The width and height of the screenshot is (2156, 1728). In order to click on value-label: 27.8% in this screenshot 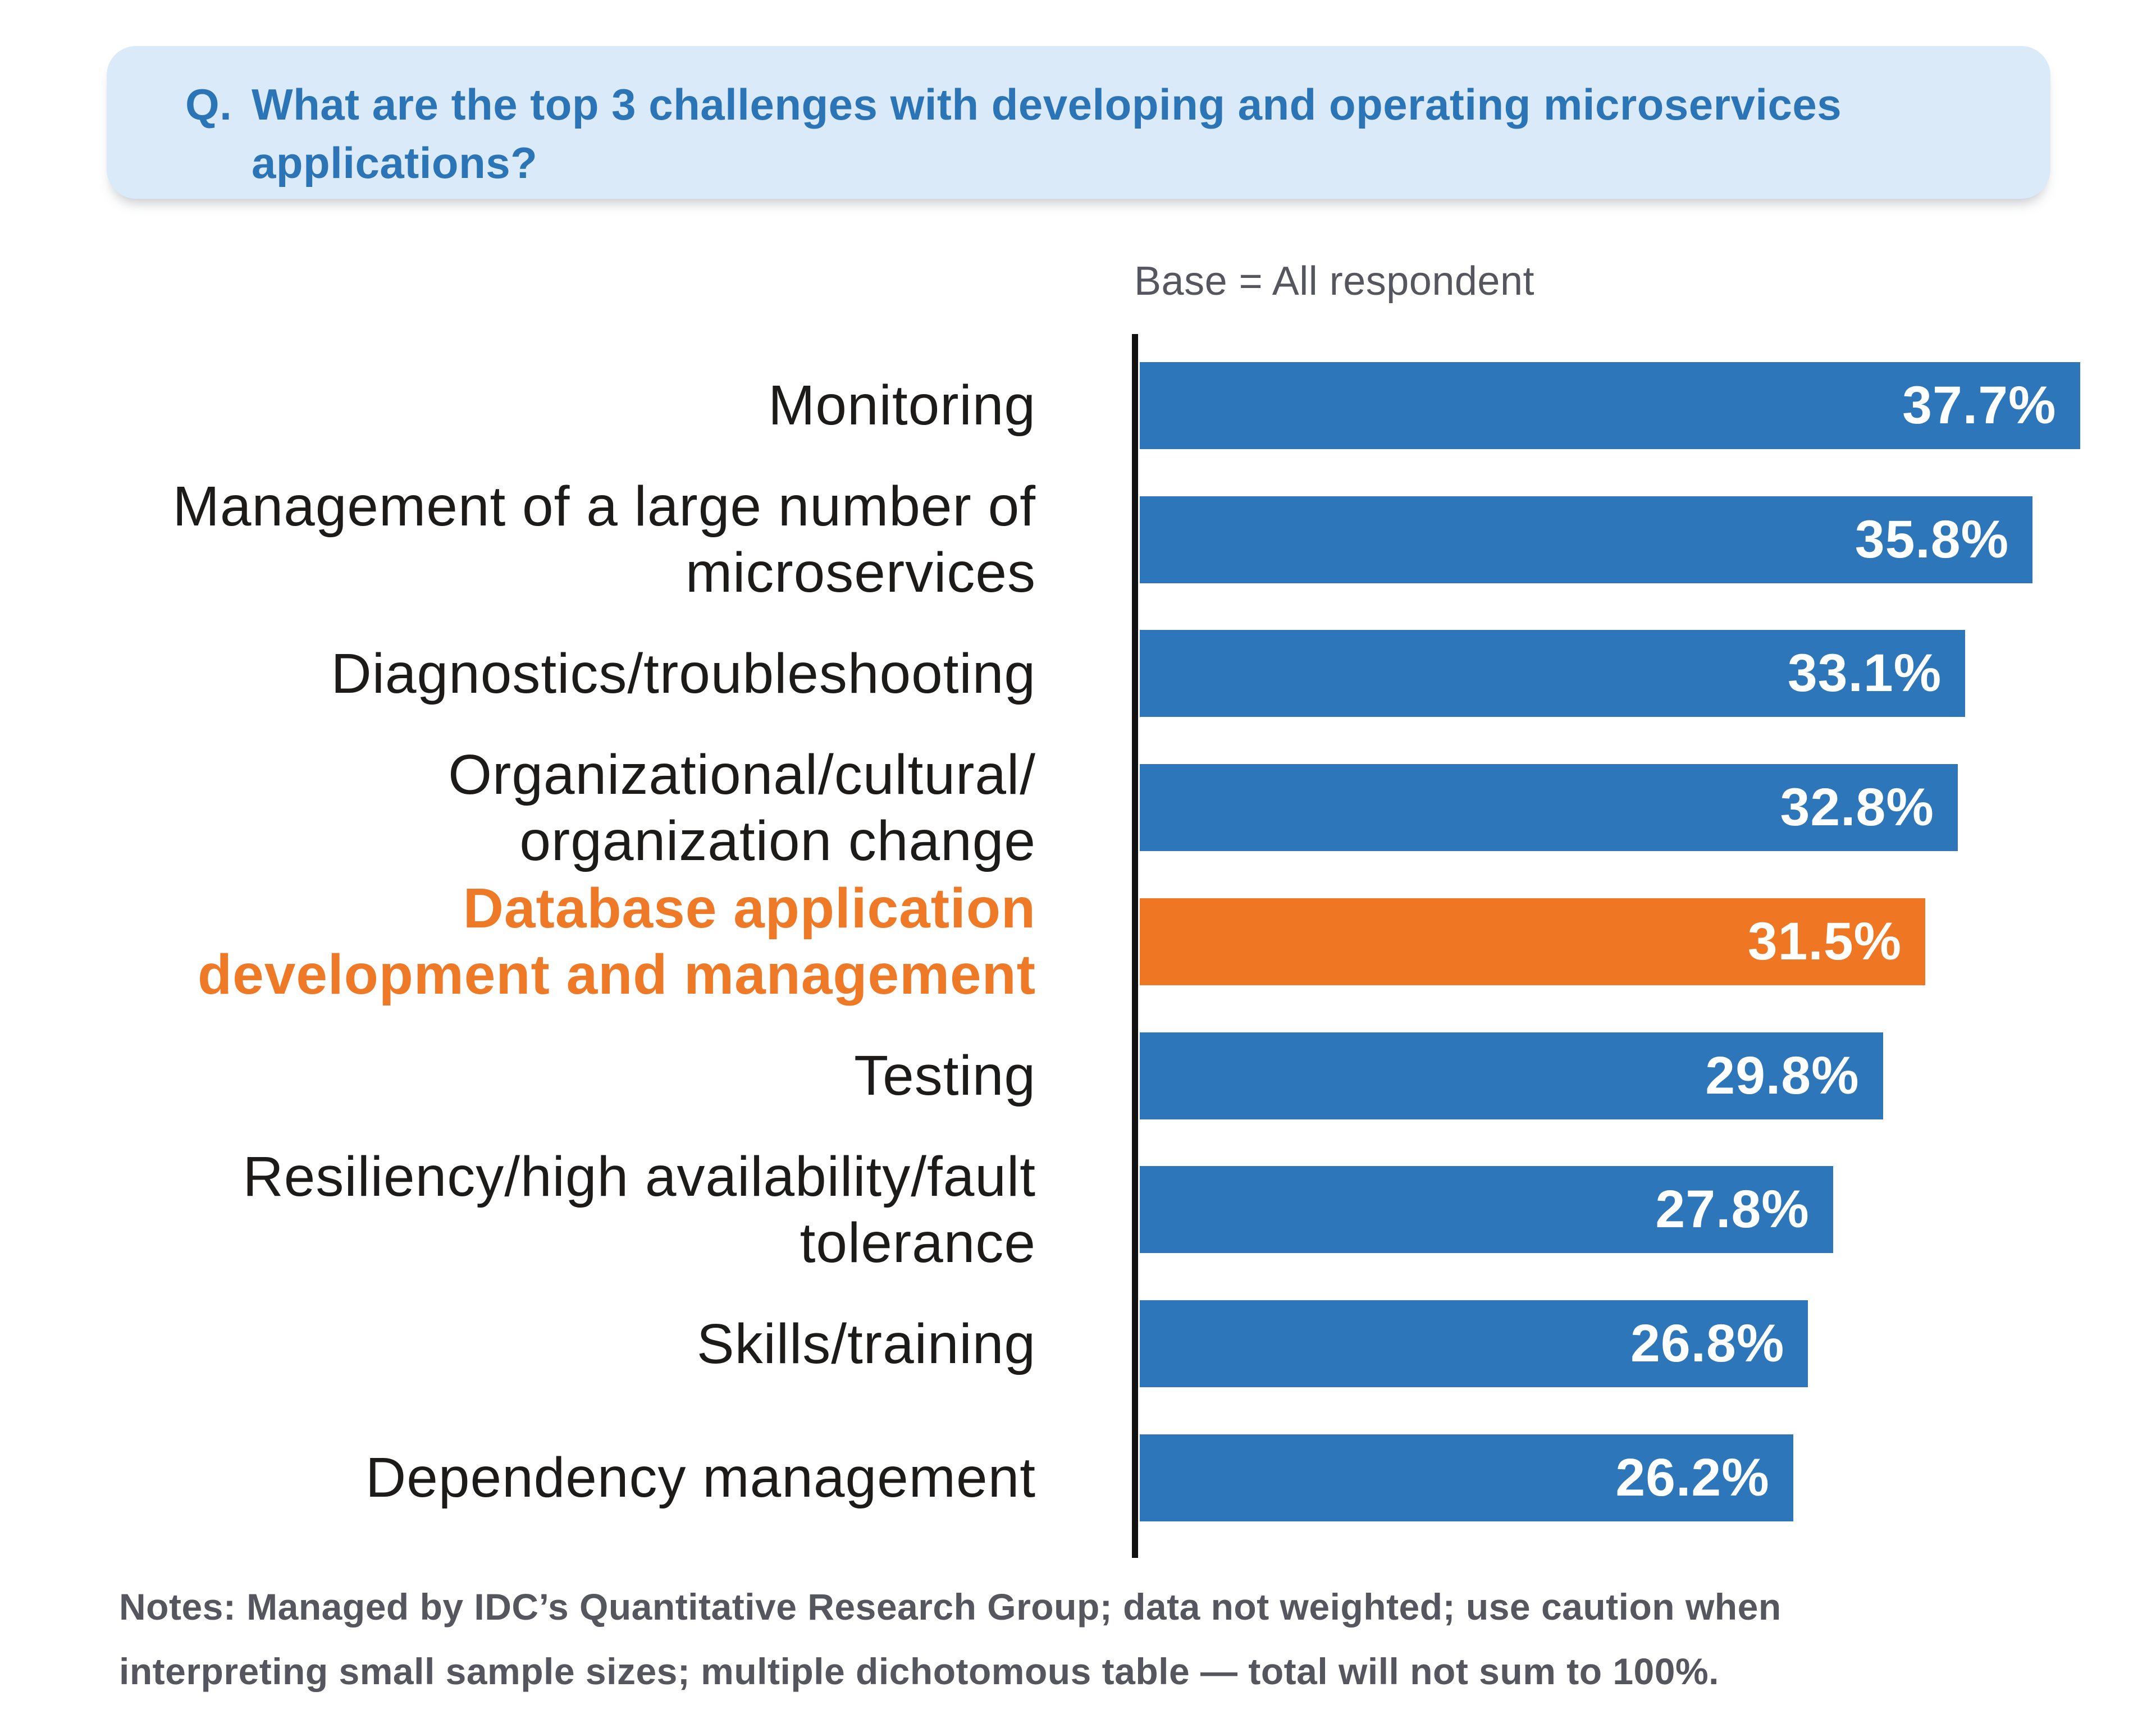, I will do `click(1732, 1210)`.